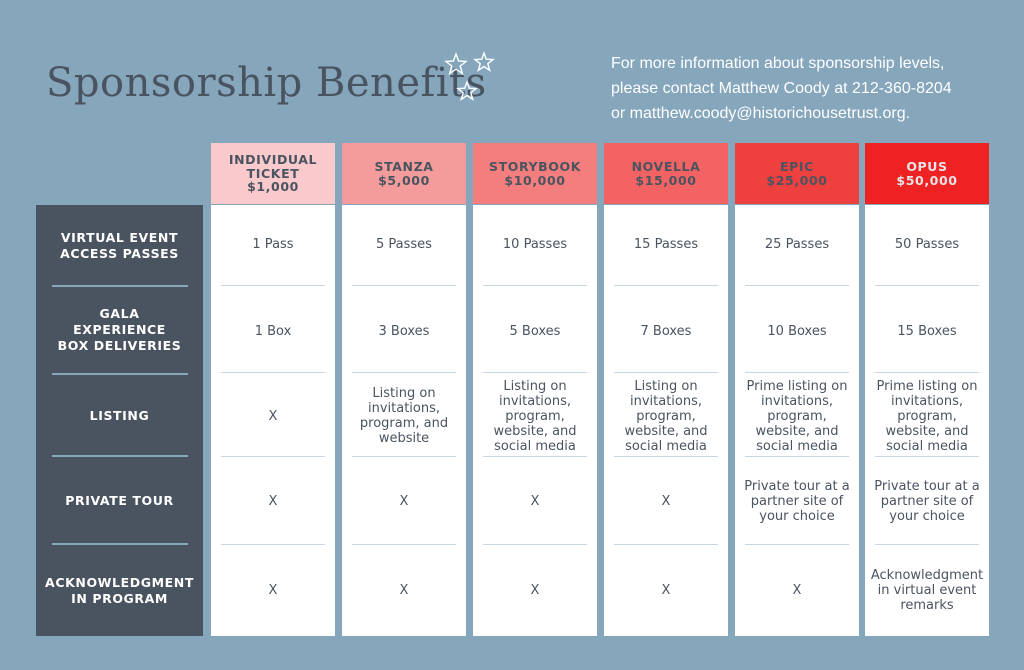 This screenshot has height=670, width=1024. What do you see at coordinates (927, 590) in the screenshot?
I see `benefit-cell: Acknowledgment in virtual event remarks` at bounding box center [927, 590].